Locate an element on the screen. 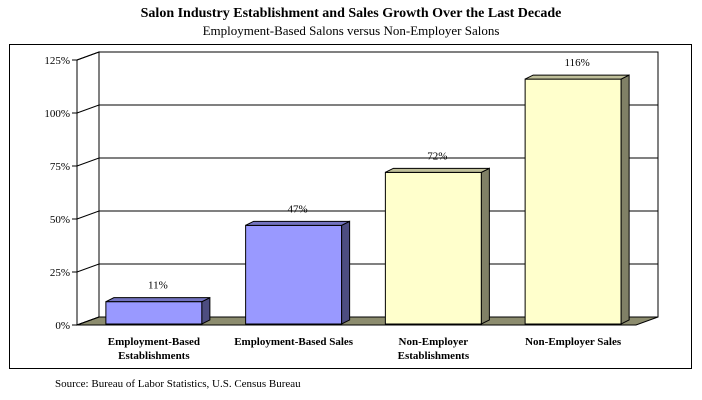 This screenshot has height=400, width=702. y-tick-label: 75% is located at coordinates (60, 167).